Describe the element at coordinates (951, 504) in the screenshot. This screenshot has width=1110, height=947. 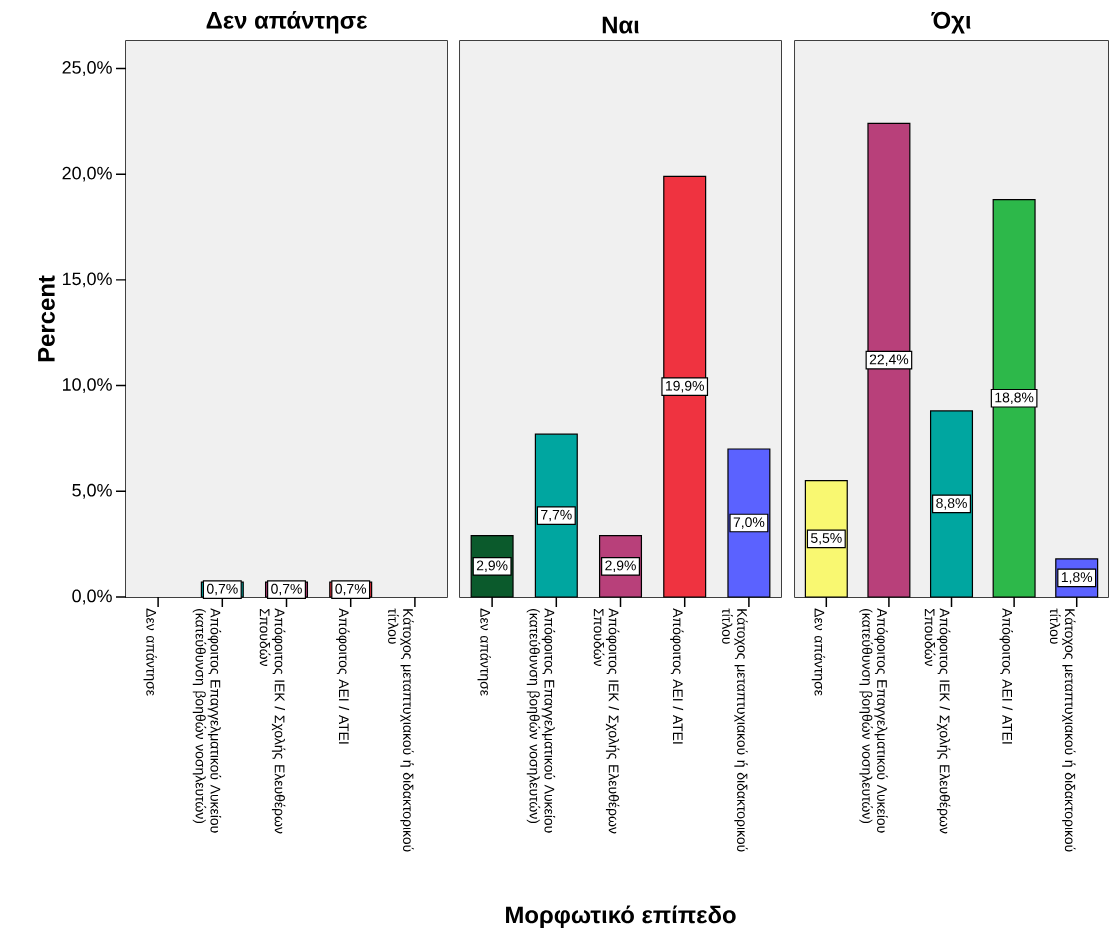
I see `data-label: 8,8%` at that location.